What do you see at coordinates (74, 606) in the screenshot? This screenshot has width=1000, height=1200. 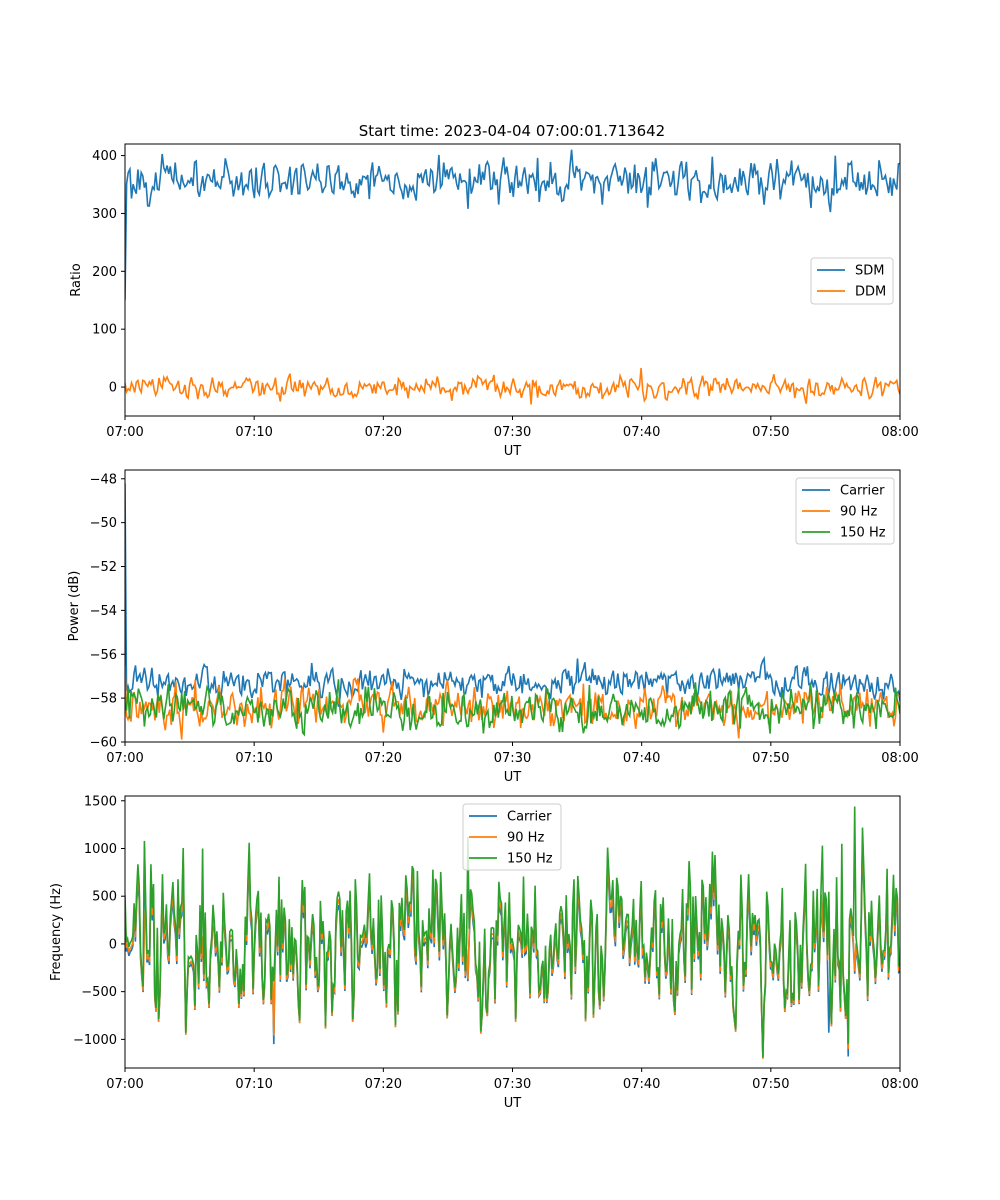 I see `y-axis-label: Power (dB)` at bounding box center [74, 606].